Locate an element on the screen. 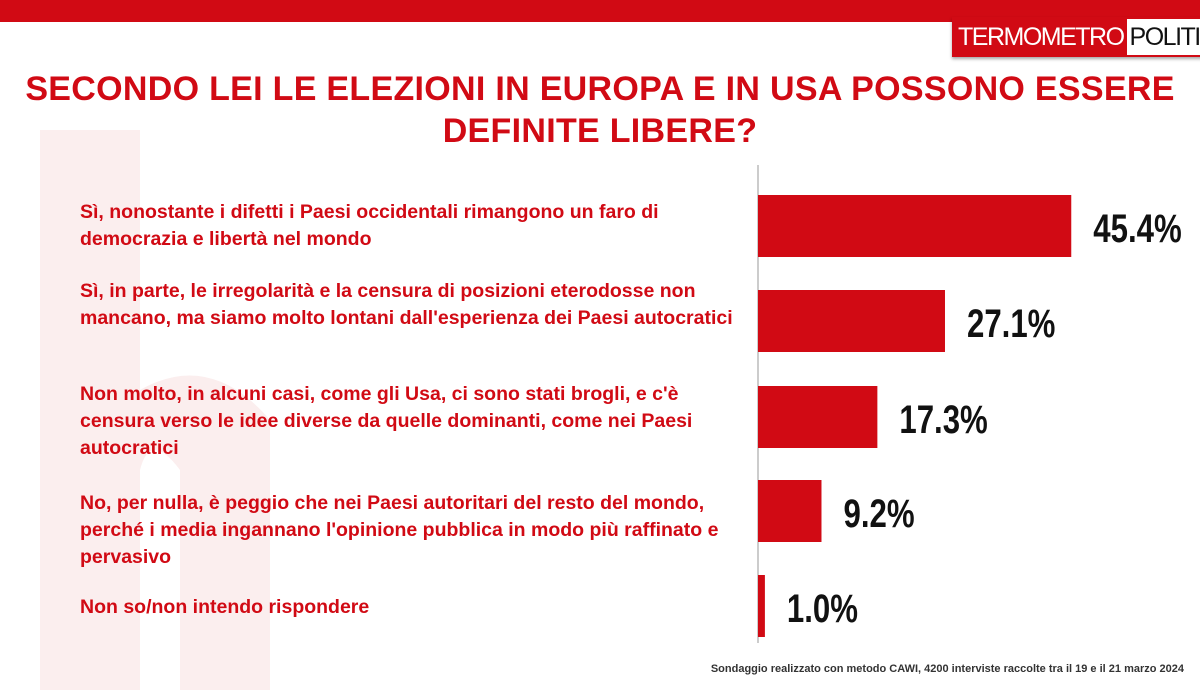 Image resolution: width=1200 pixels, height=690 pixels. bar-value-label-5: 1.0% is located at coordinates (822, 608).